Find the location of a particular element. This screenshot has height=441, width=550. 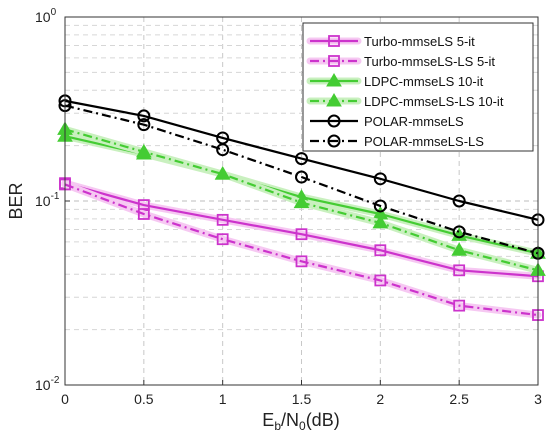

y-tick-label: 10⁻¹ is located at coordinates (47, 200).